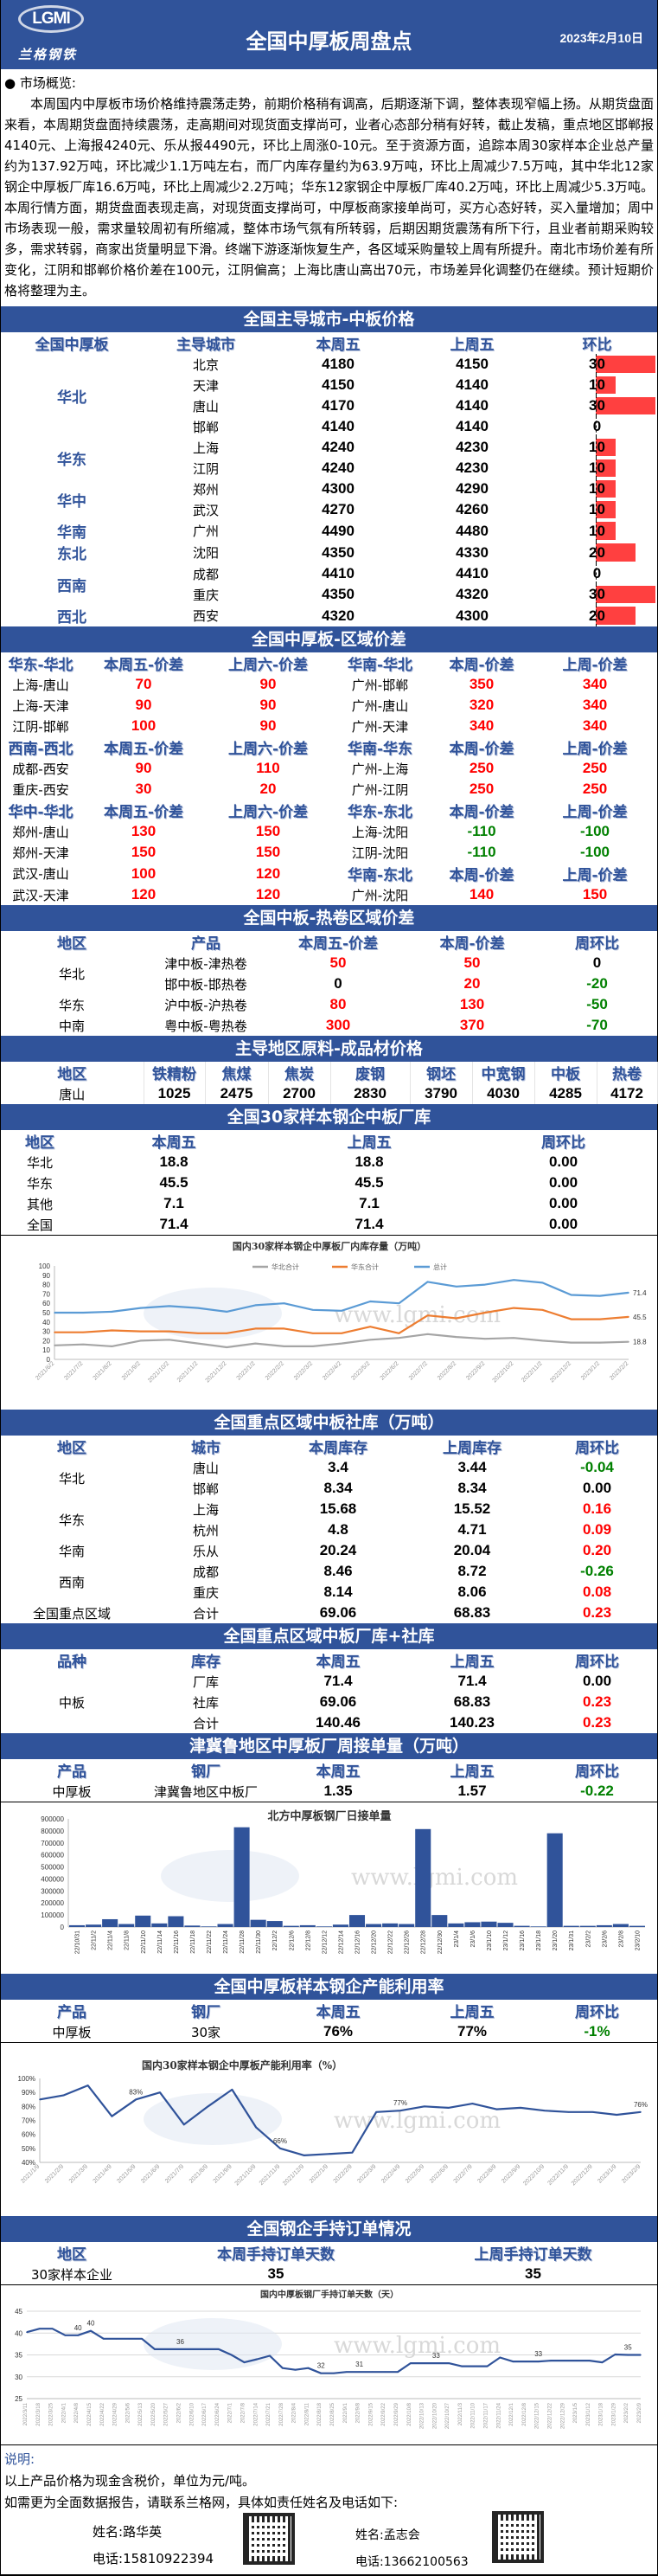  Describe the element at coordinates (597, 1571) in the screenshot. I see `value-cell: -0.26` at that location.